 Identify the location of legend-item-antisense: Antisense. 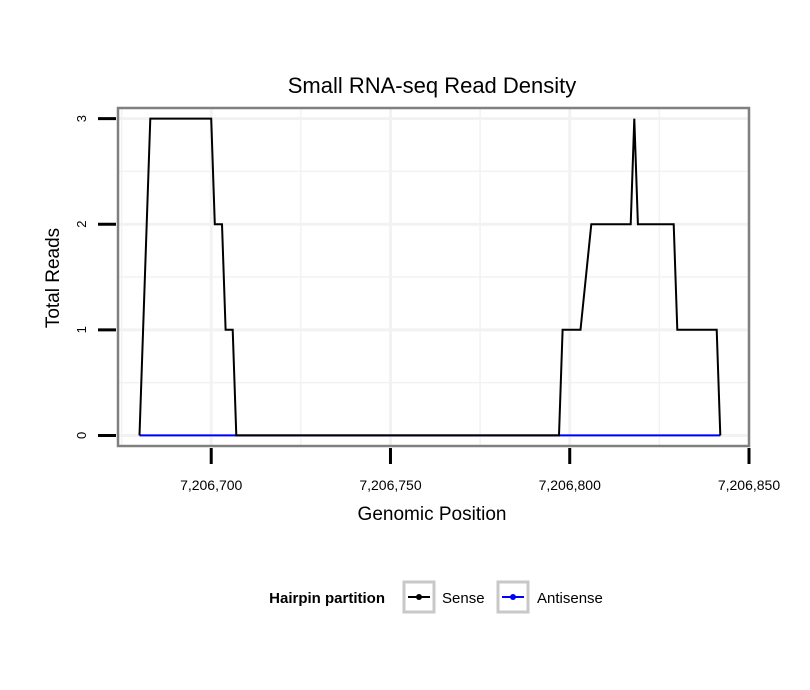
(549, 597).